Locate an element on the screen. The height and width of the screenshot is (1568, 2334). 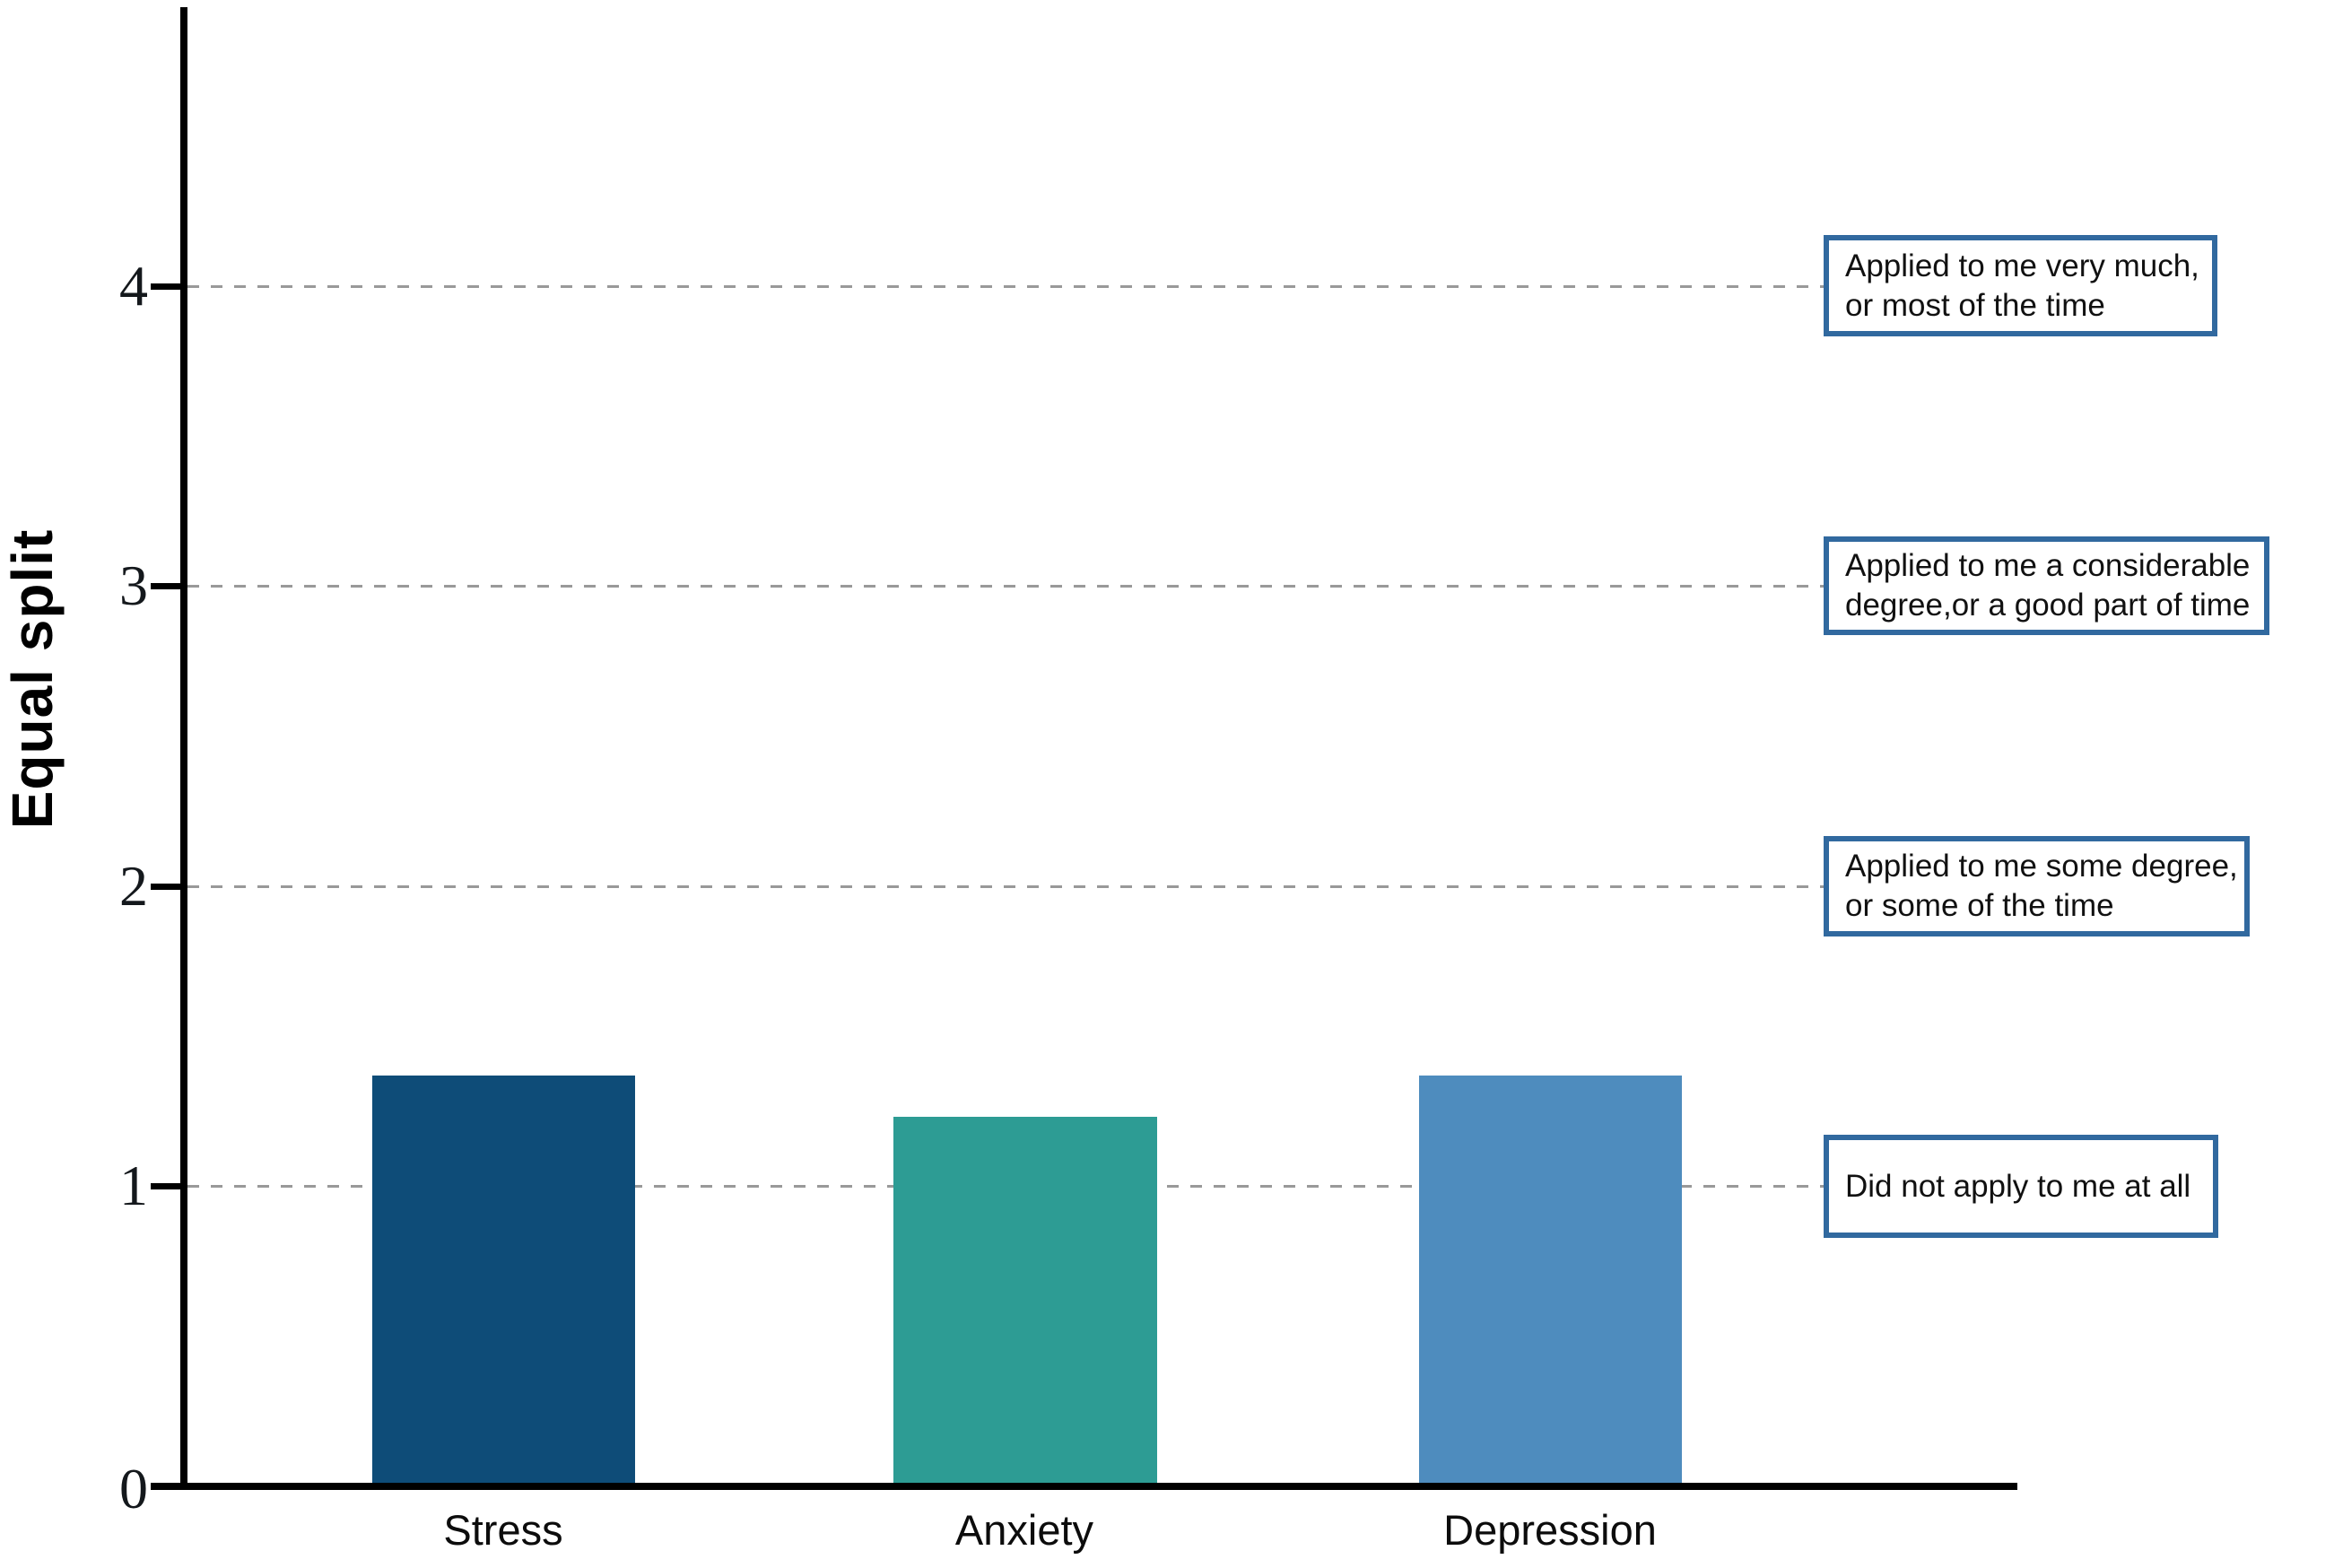
gridline-y2 is located at coordinates (1083, 586).